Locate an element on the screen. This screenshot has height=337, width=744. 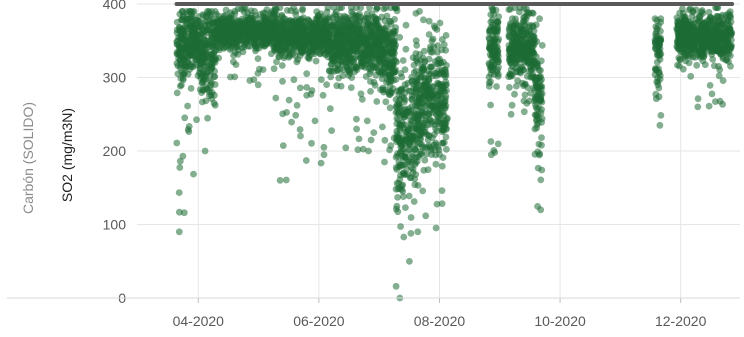
facet-label: Carbón (SOLIDO) is located at coordinates (28, 158).